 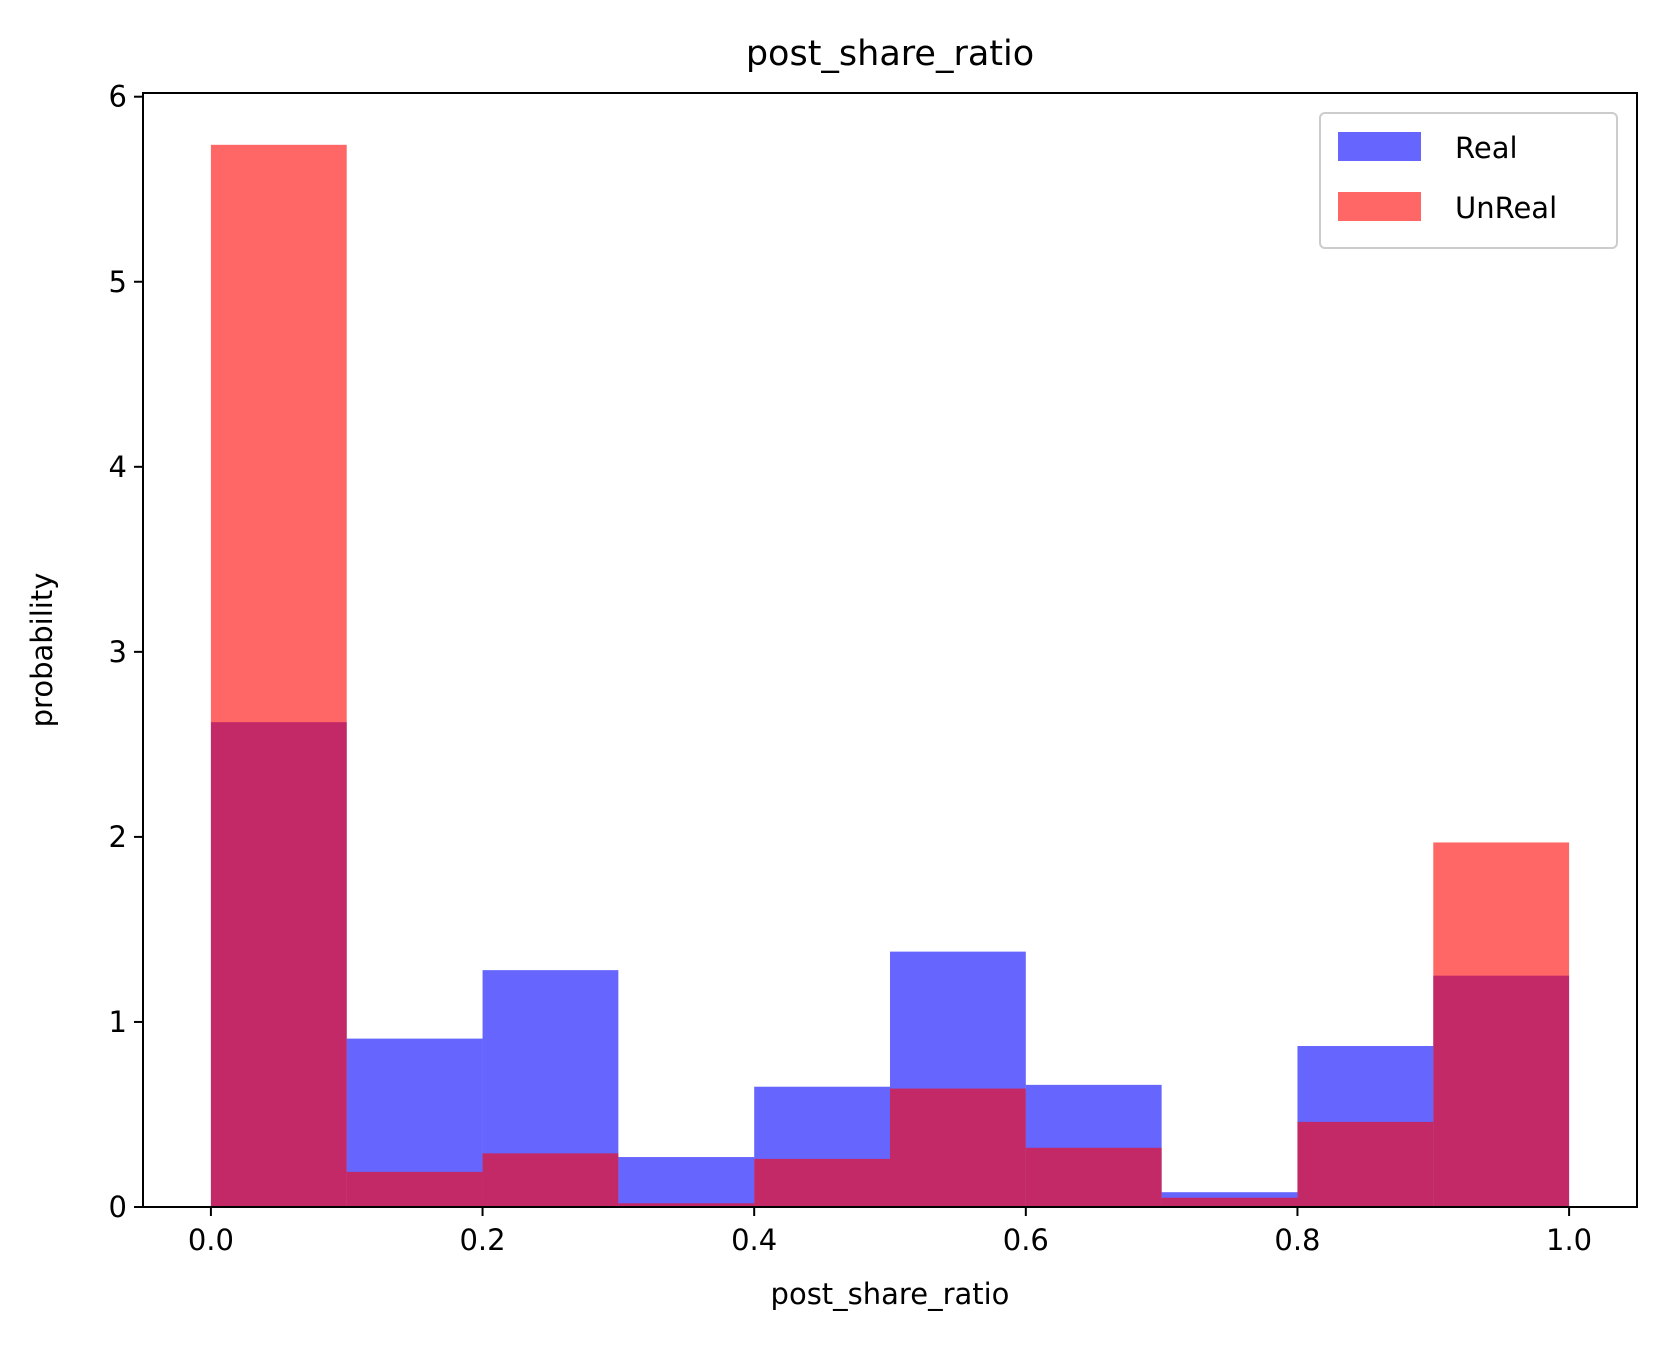 I want to click on x-tick-label: 0.6, so click(x=1026, y=1240).